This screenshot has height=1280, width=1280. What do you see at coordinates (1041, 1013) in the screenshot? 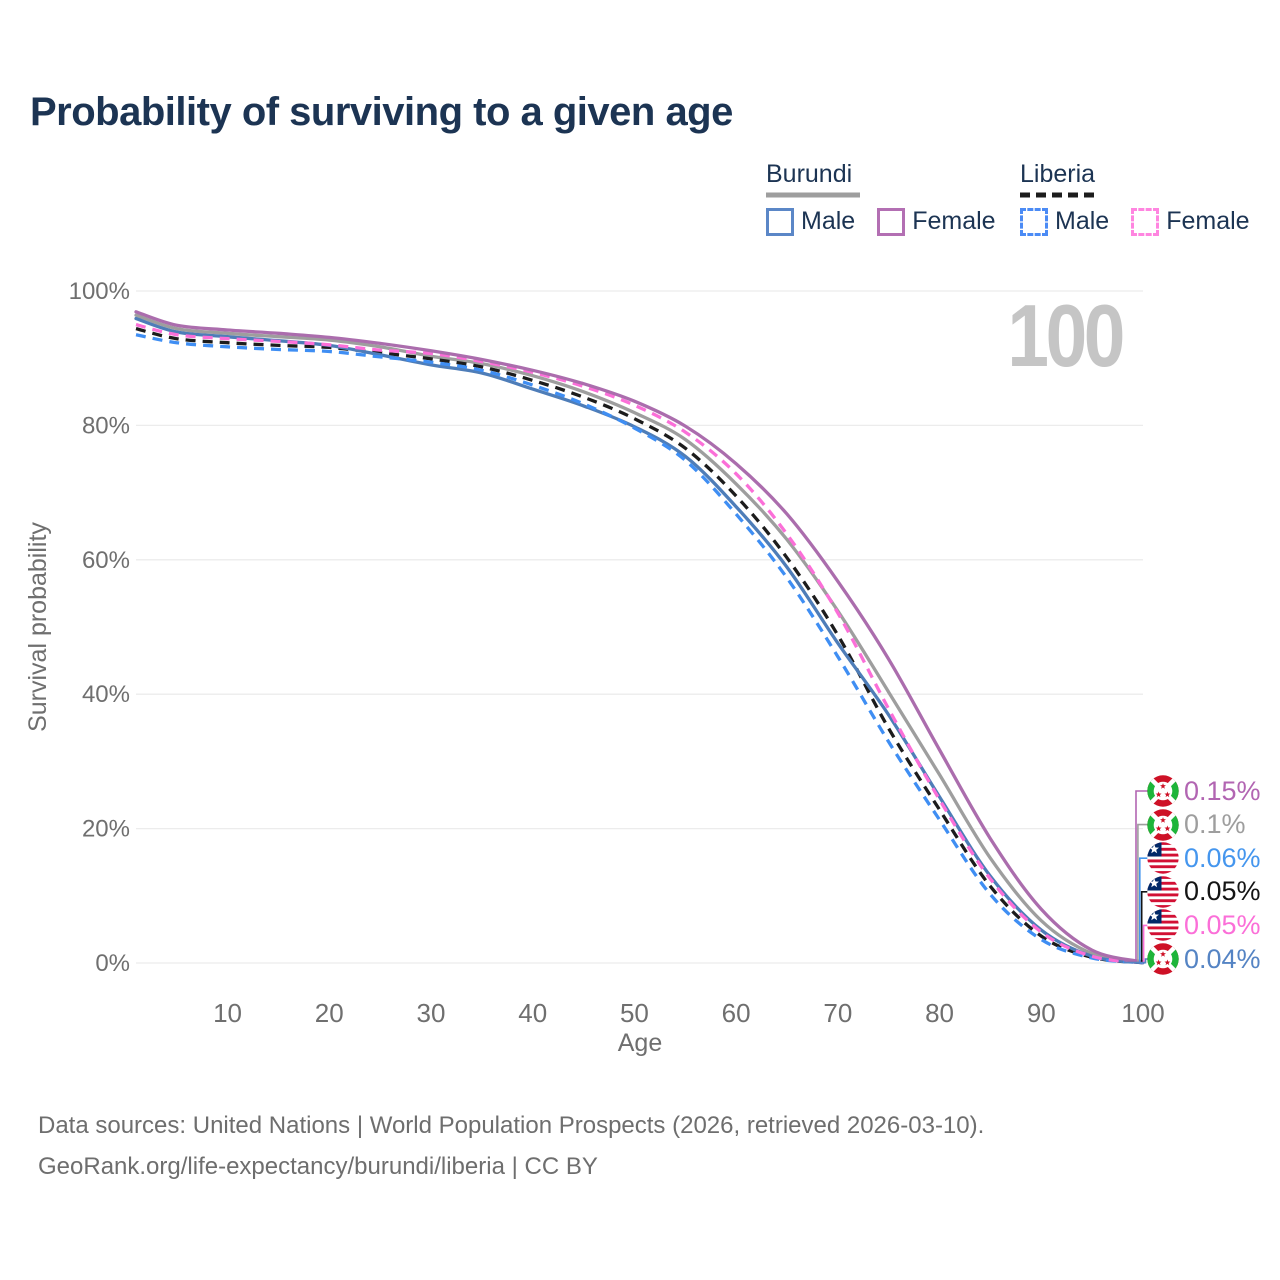
I see `x-tick-label: 90` at bounding box center [1041, 1013].